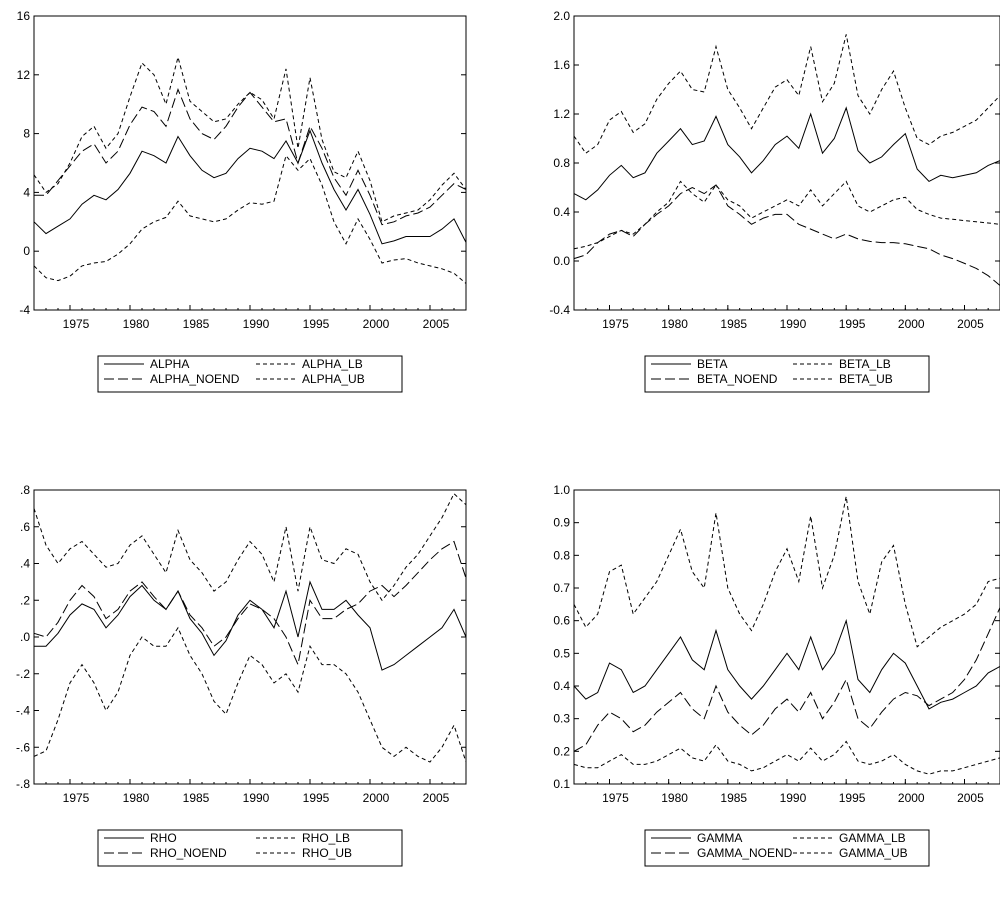 Image resolution: width=1000 pixels, height=900 pixels. Describe the element at coordinates (786, 757) in the screenshot. I see `series-line-gamma-lb` at that location.